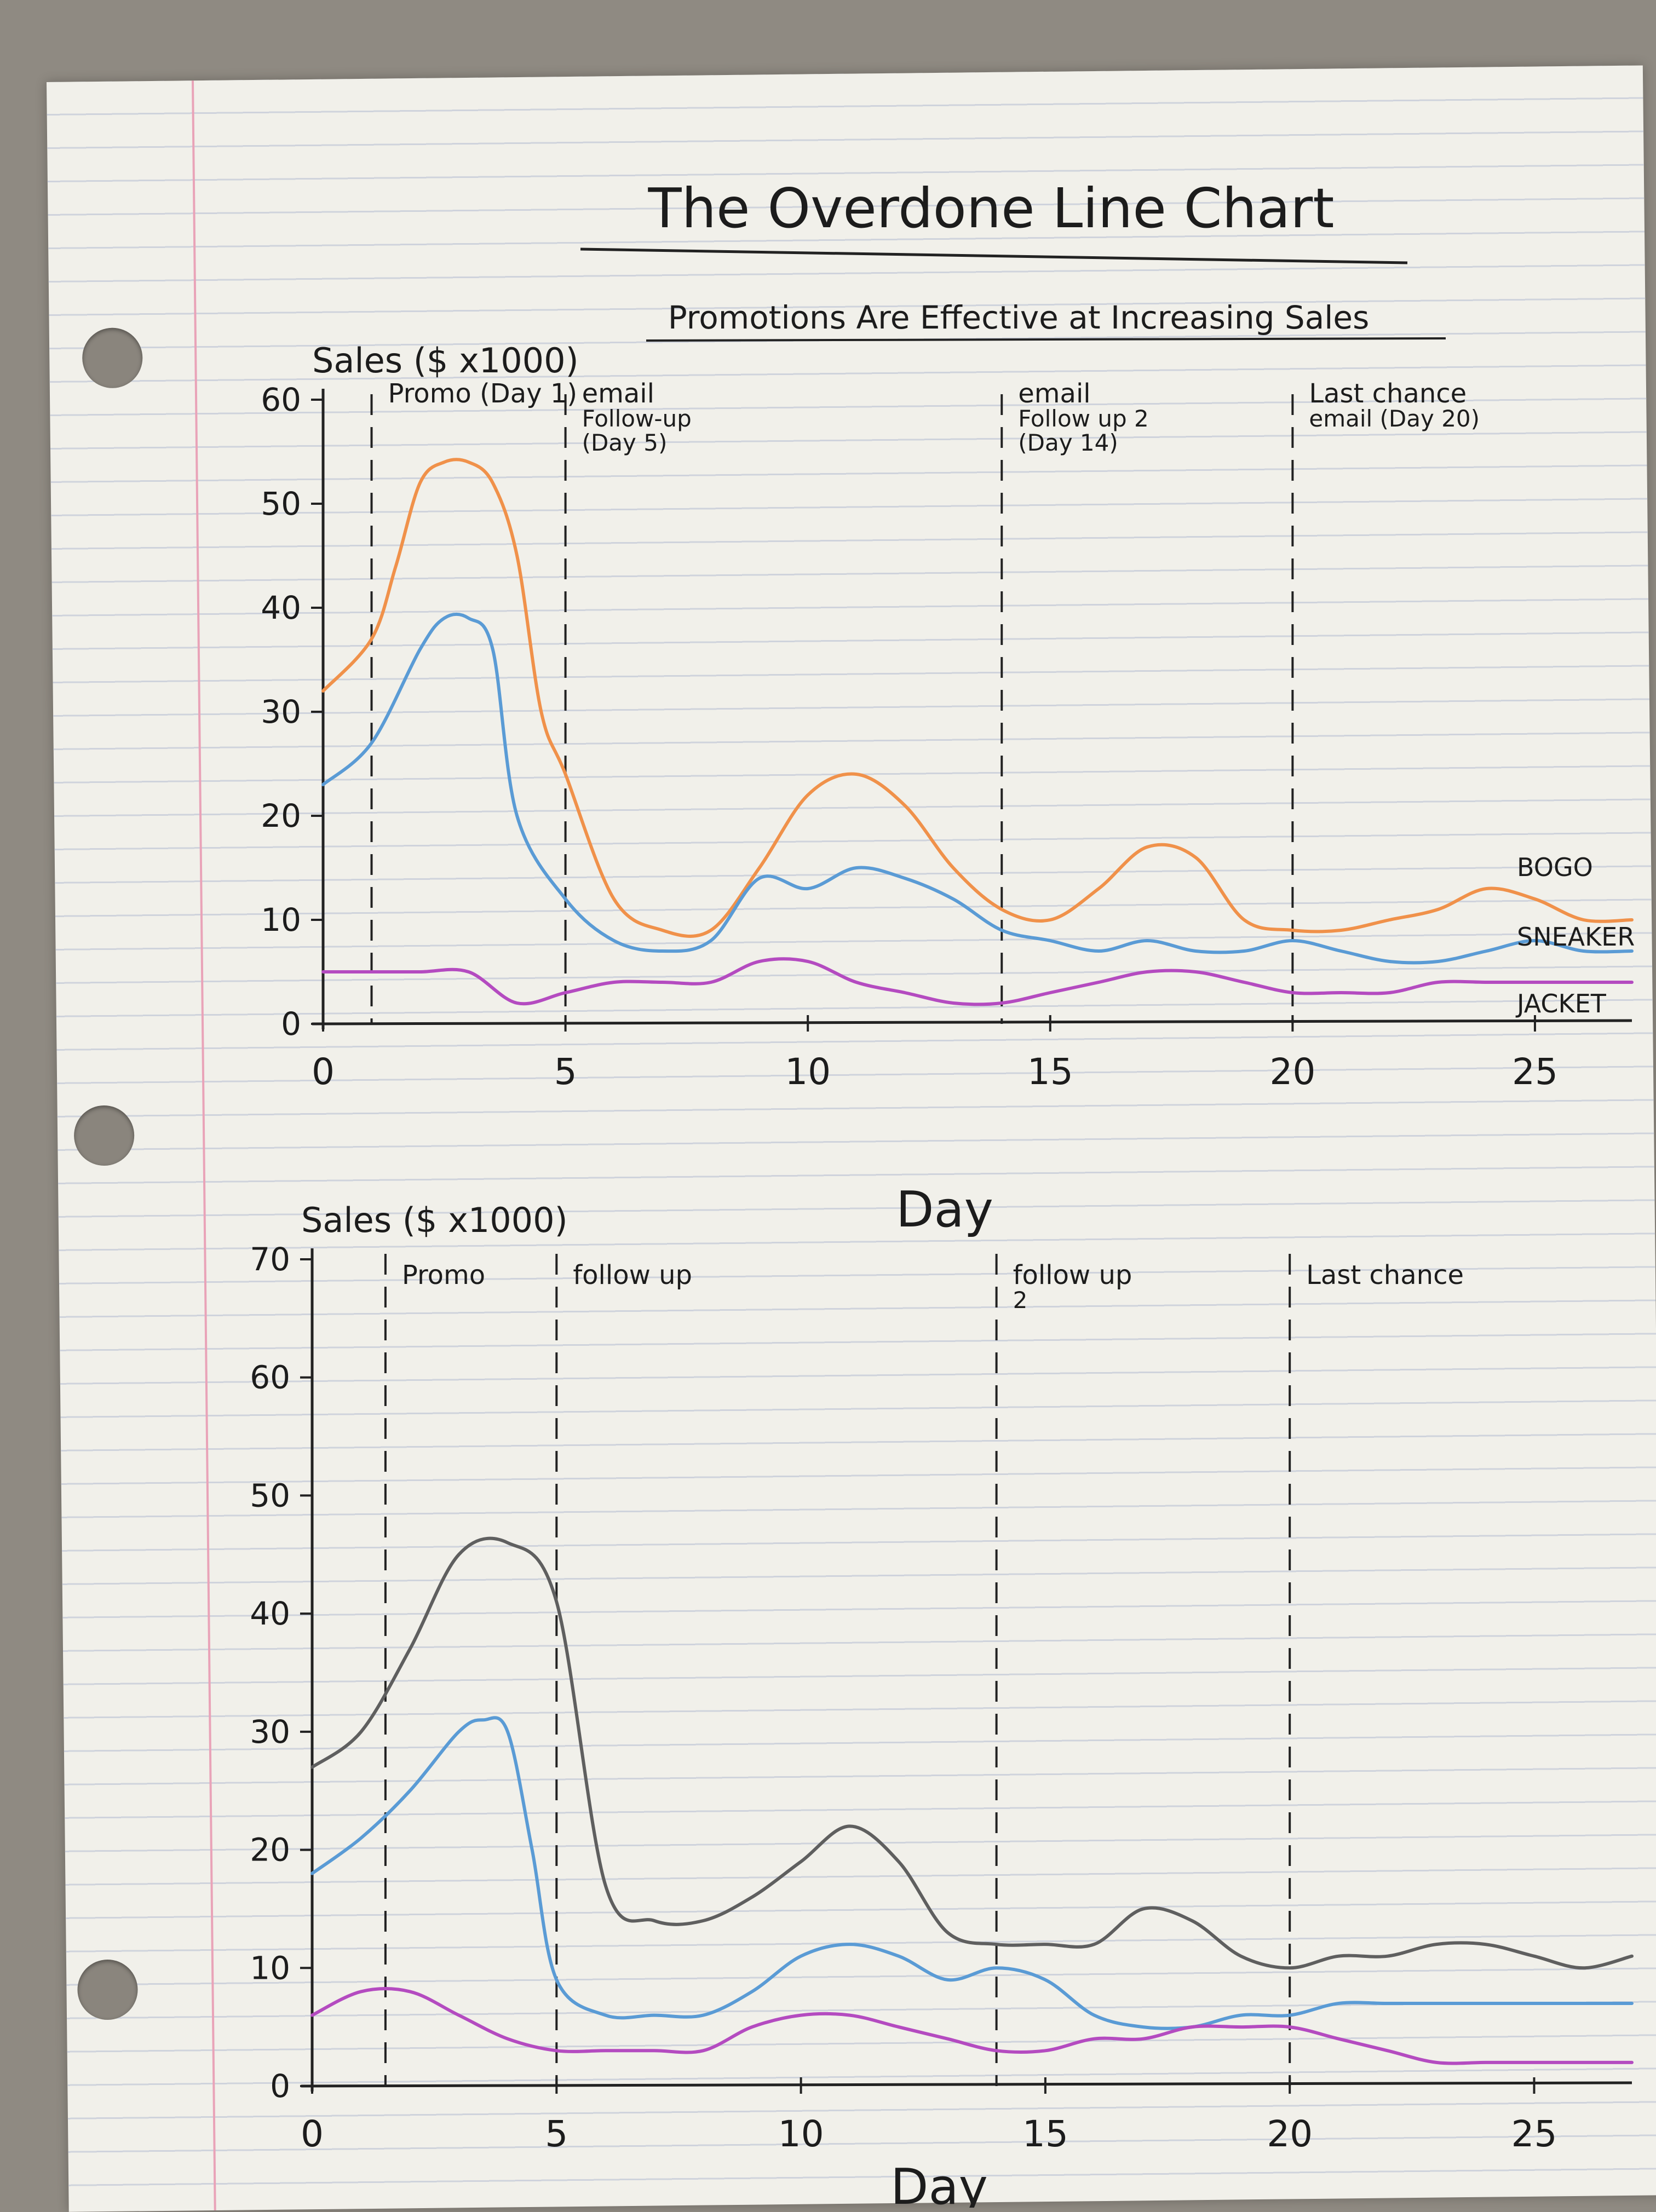  I want to click on page-title: The Overdone Line Chart, so click(991, 208).